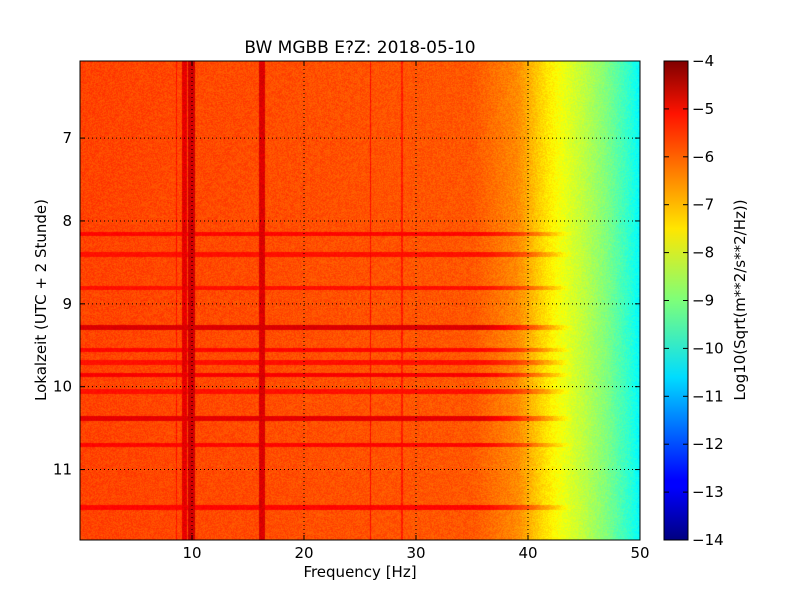 This screenshot has width=800, height=600. What do you see at coordinates (708, 396) in the screenshot?
I see `colorbar-tick-label: −11` at bounding box center [708, 396].